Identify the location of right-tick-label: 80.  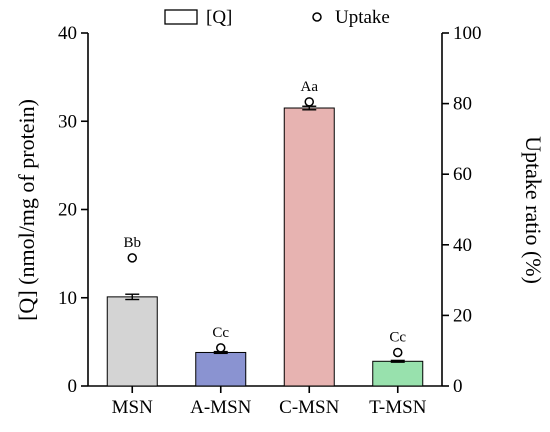
(462, 104).